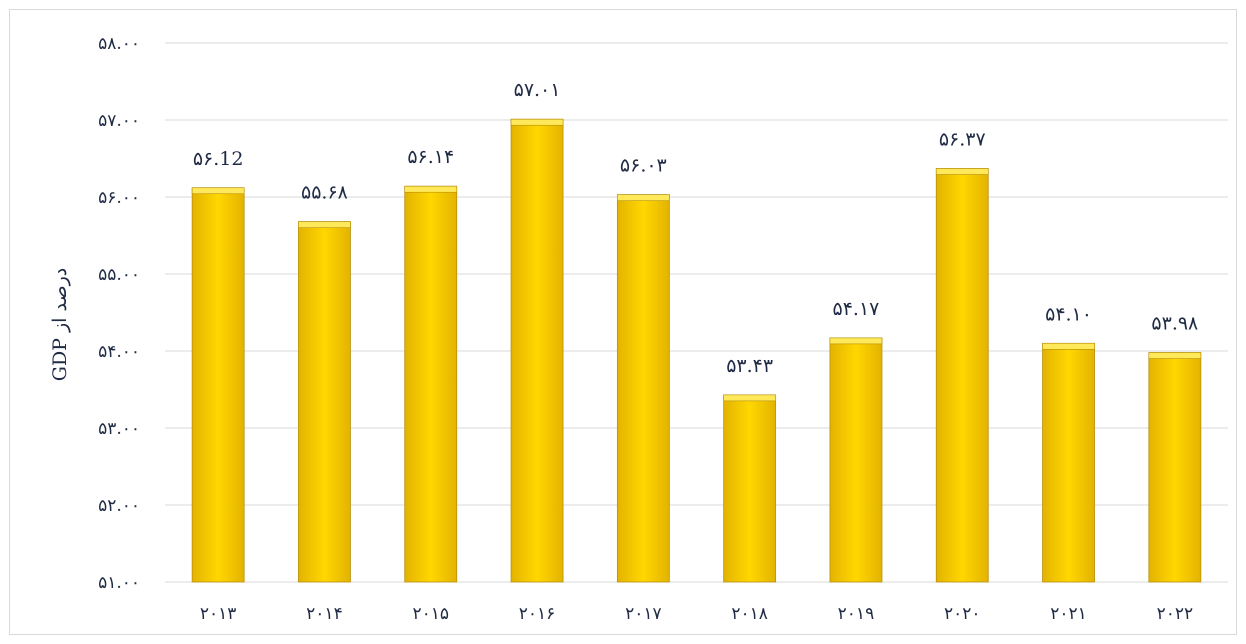  What do you see at coordinates (119, 506) in the screenshot?
I see `y-tick-label: ۵۲.۰۰` at bounding box center [119, 506].